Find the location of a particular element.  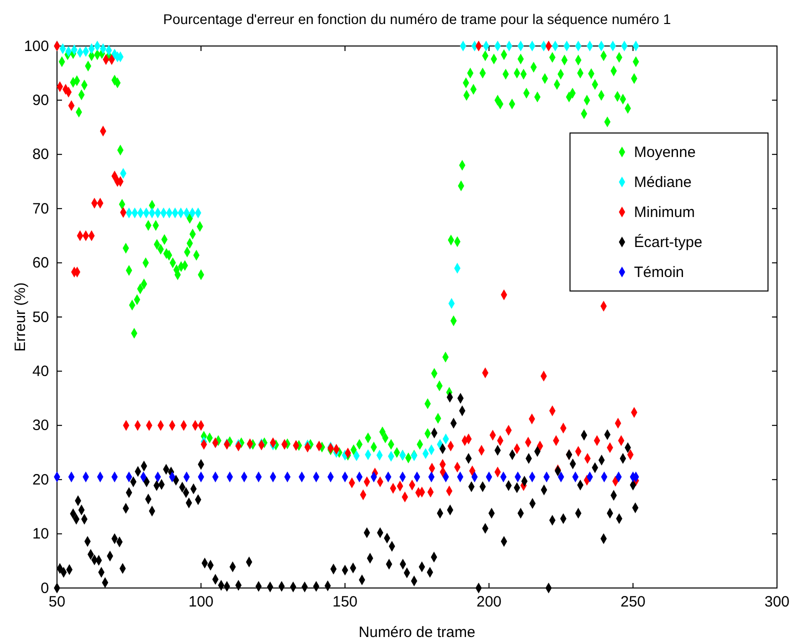

y-tick-label: 20 is located at coordinates (40, 479).